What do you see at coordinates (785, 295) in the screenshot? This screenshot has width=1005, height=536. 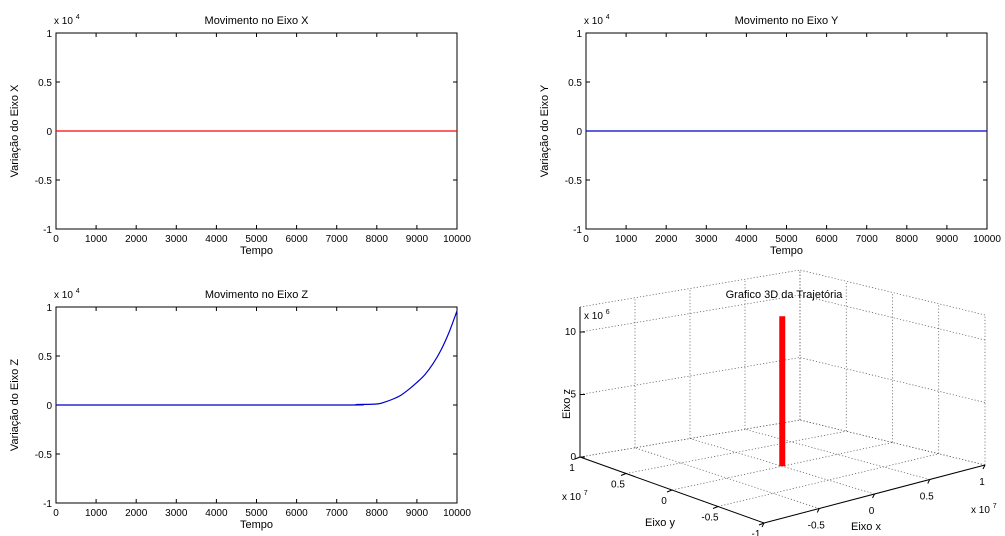 I see `chart-title: Grafico 3D da Trajetória` at bounding box center [785, 295].